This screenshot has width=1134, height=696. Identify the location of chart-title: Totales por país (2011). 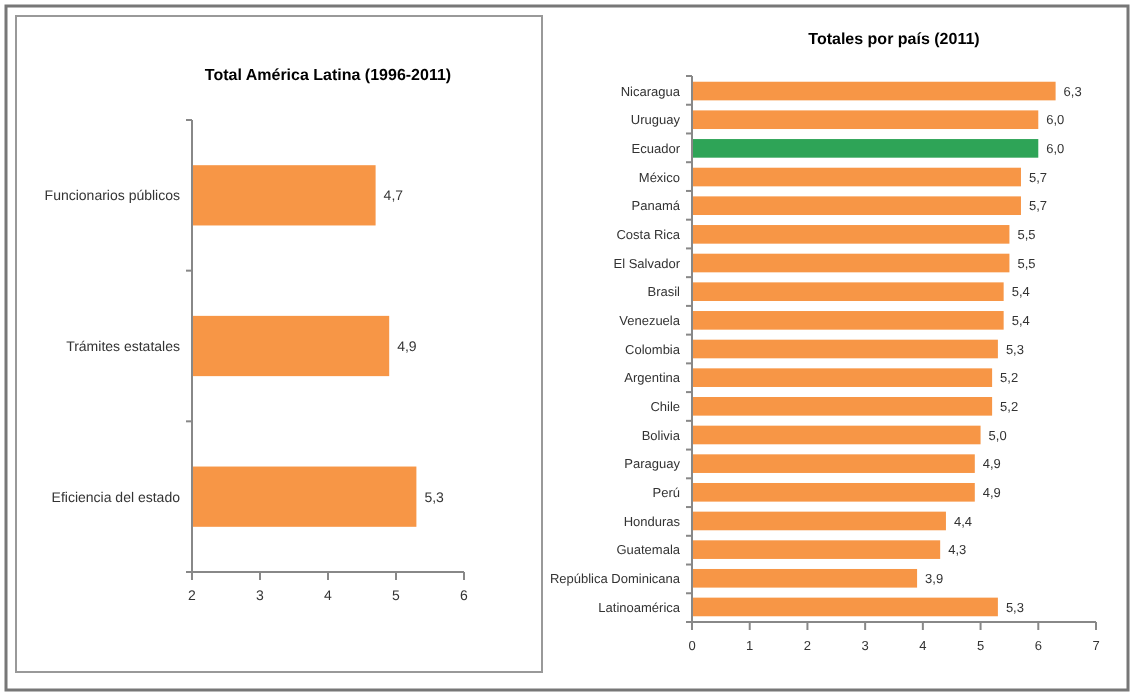
(894, 39).